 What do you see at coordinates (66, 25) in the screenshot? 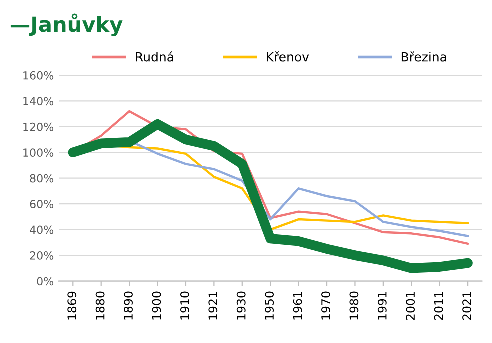
I see `chart-title: —Janůvky` at bounding box center [66, 25].